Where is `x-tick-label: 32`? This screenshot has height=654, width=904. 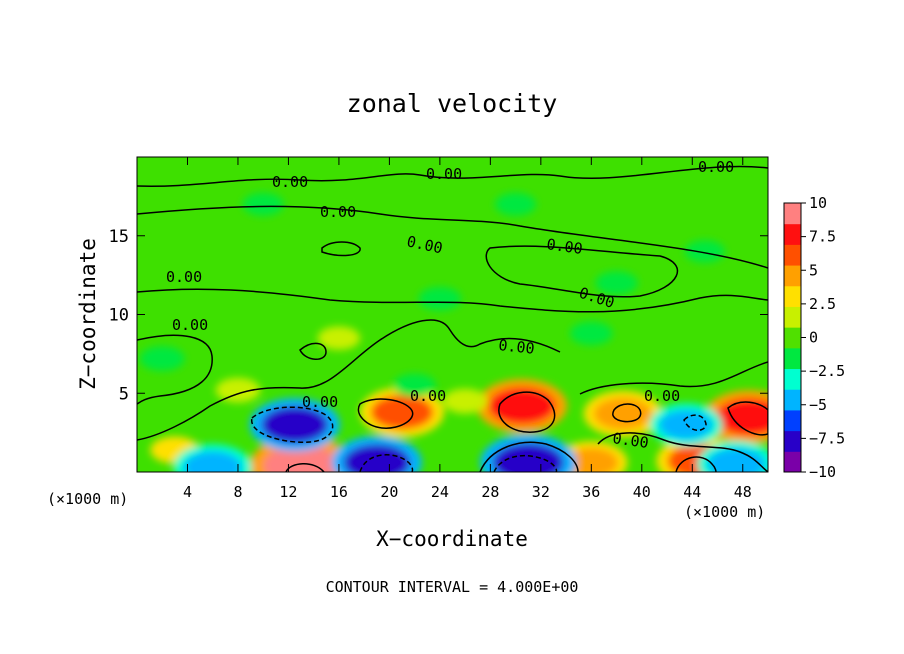 x-tick-label: 32 is located at coordinates (541, 492).